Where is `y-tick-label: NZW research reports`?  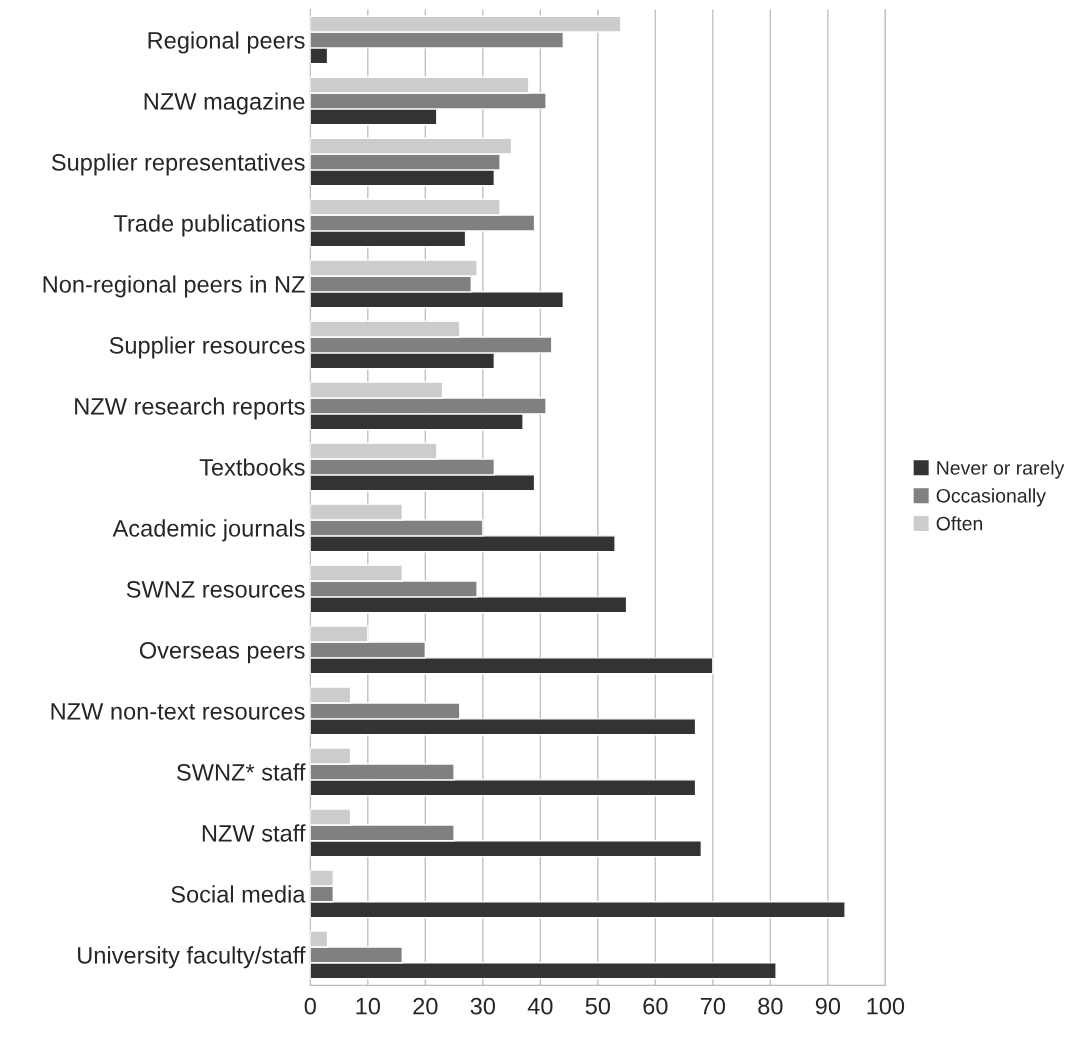 y-tick-label: NZW research reports is located at coordinates (190, 408).